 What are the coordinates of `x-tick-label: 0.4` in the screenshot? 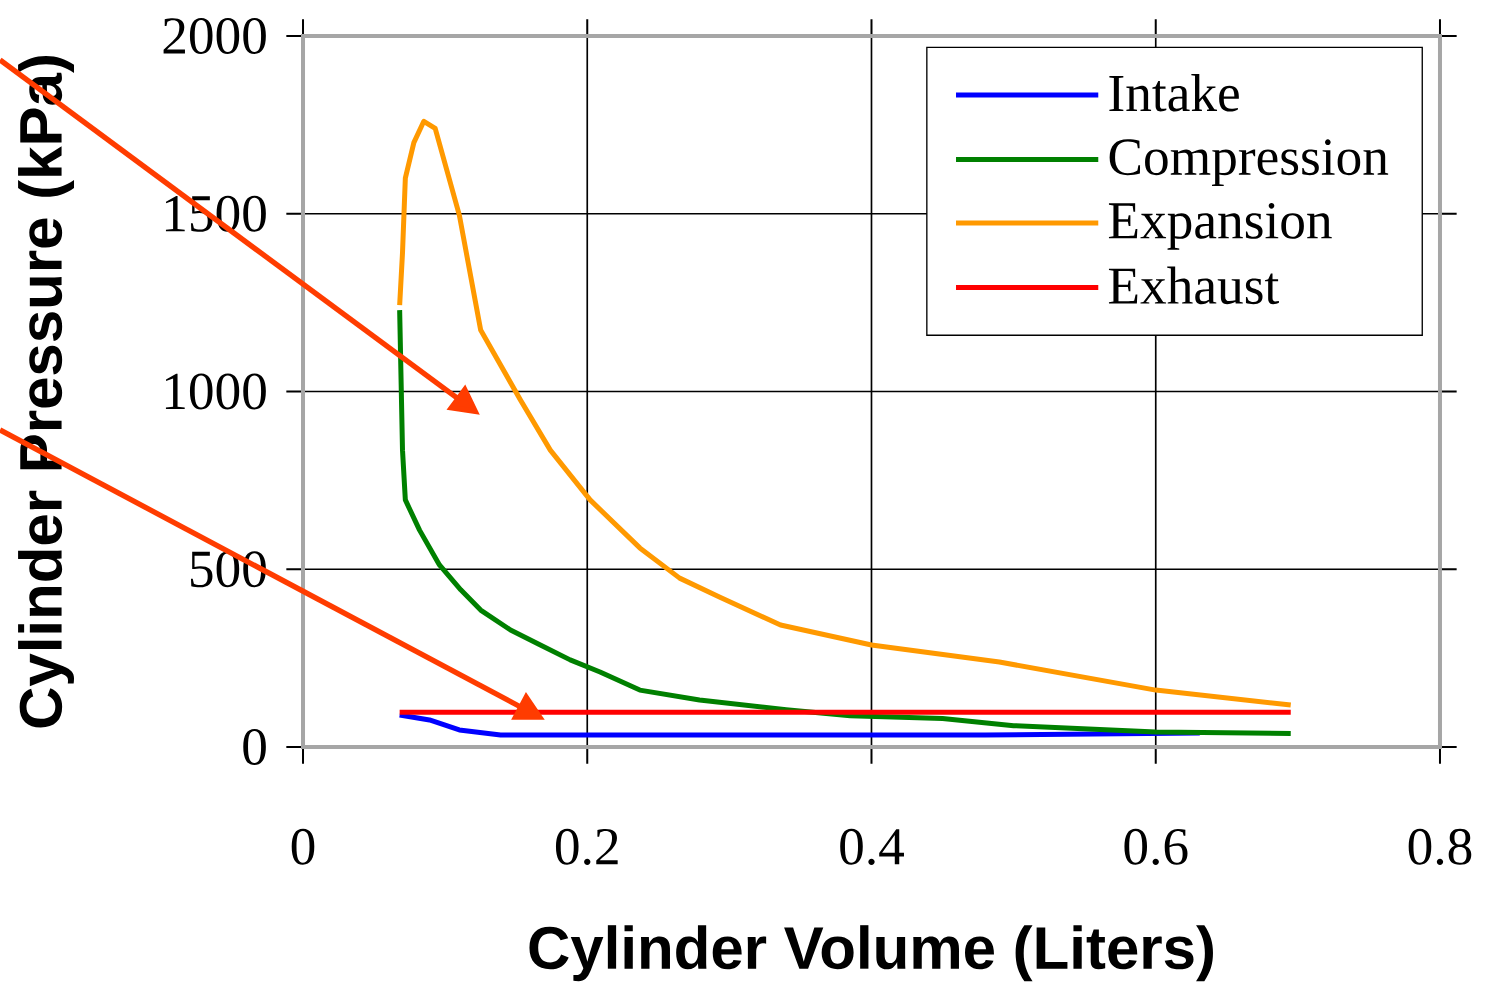 It's located at (872, 846).